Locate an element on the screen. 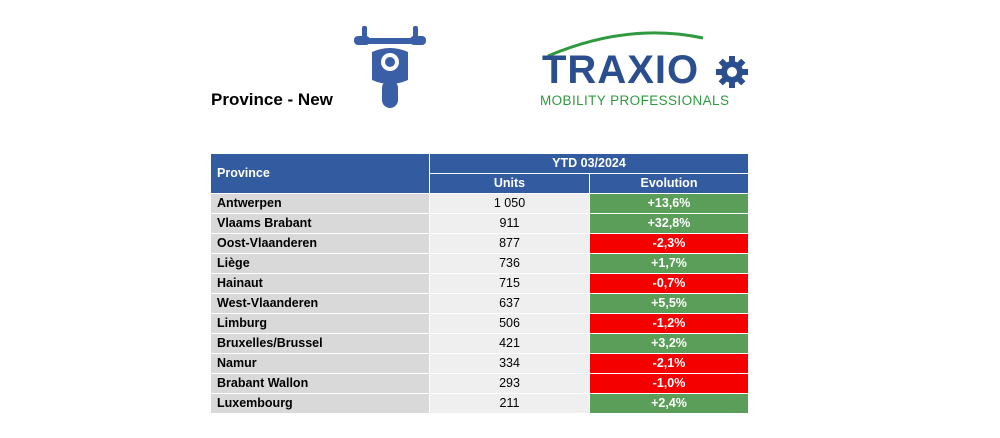  evolution-cell: +5,5% is located at coordinates (669, 303).